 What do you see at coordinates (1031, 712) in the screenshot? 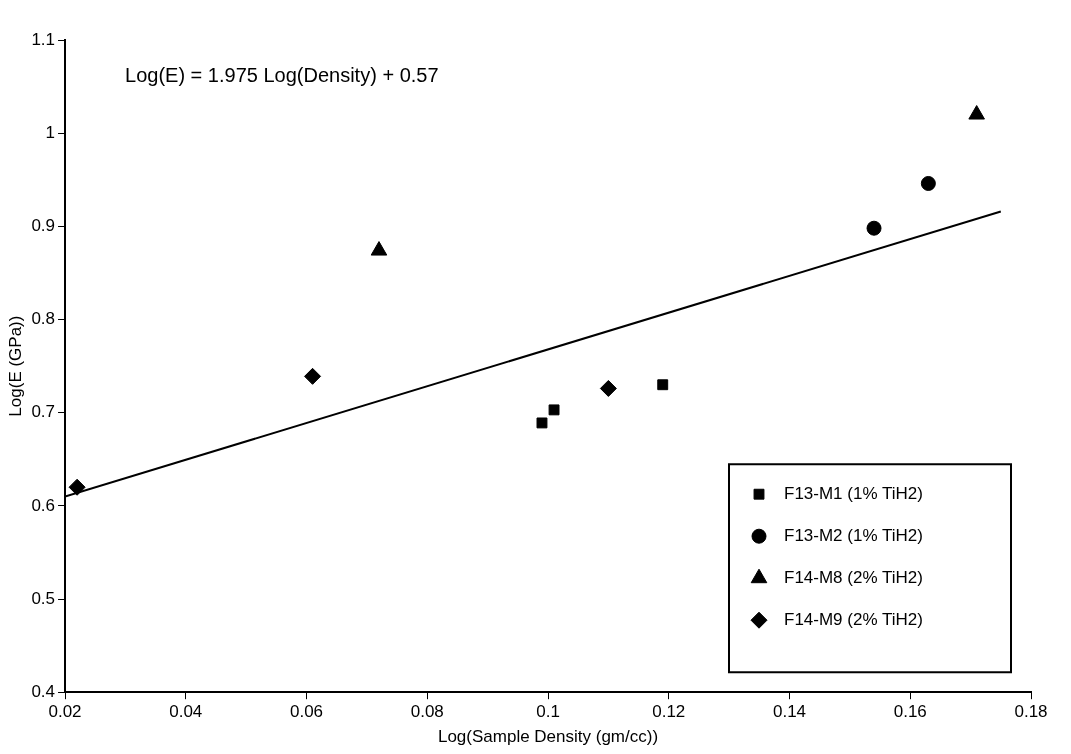
I see `x-tick-label: 0.18` at bounding box center [1031, 712].